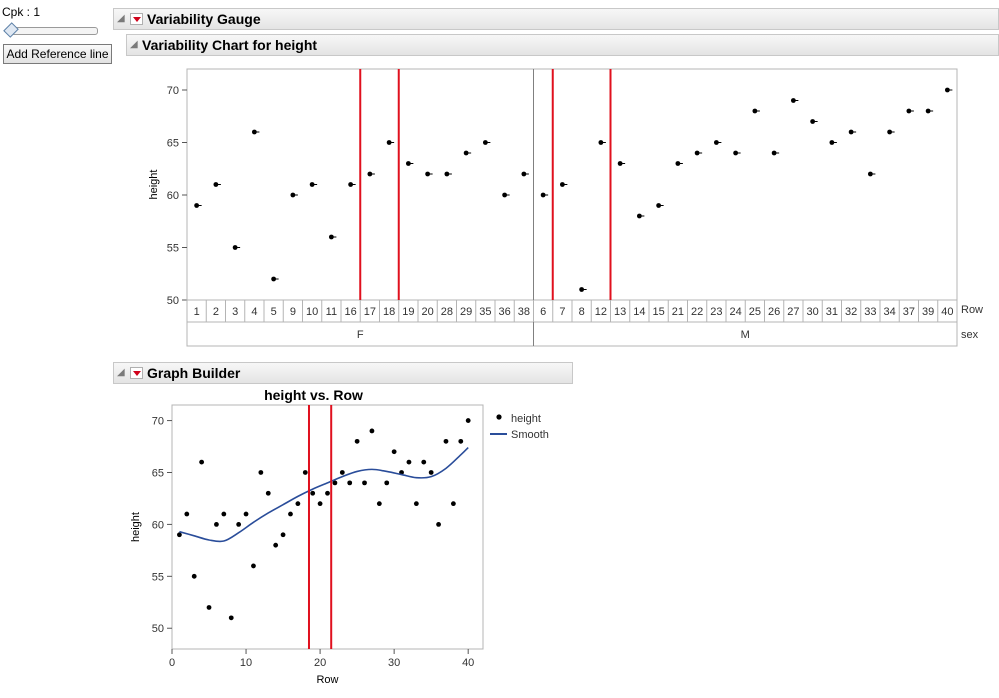  What do you see at coordinates (389, 312) in the screenshot?
I see `row-label: 18` at bounding box center [389, 312].